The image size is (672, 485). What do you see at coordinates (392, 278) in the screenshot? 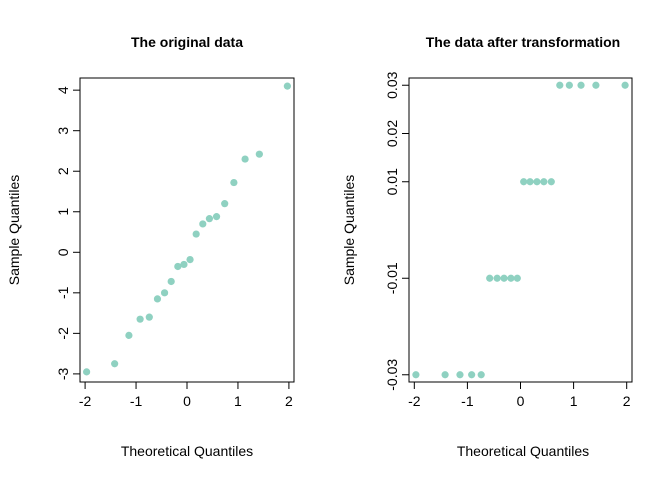
I see `y-tick-label: -0.01` at bounding box center [392, 278].